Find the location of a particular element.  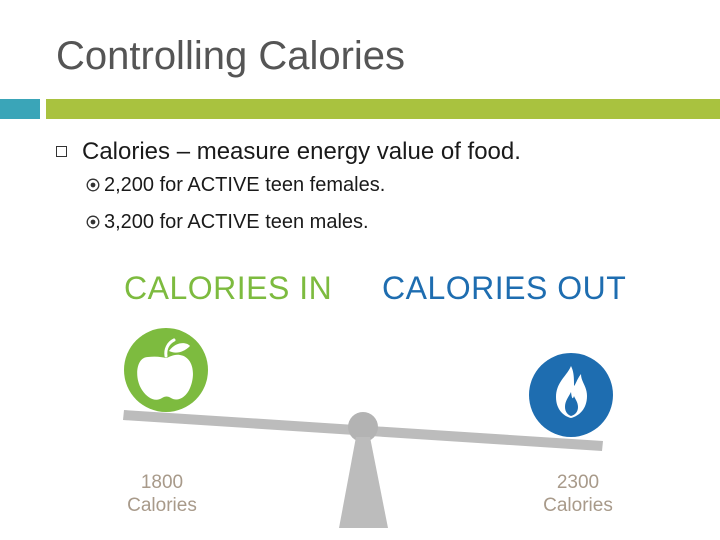

flame-icon is located at coordinates (571, 395).